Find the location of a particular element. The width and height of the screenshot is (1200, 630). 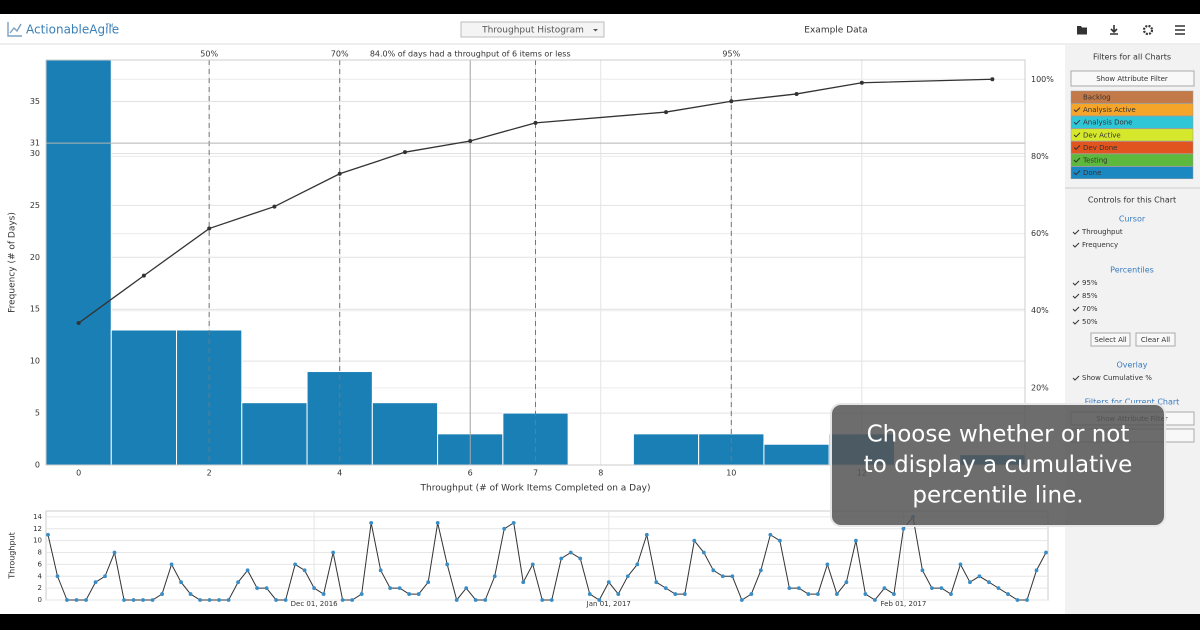

y-tick-label: 12 is located at coordinates (37, 529).